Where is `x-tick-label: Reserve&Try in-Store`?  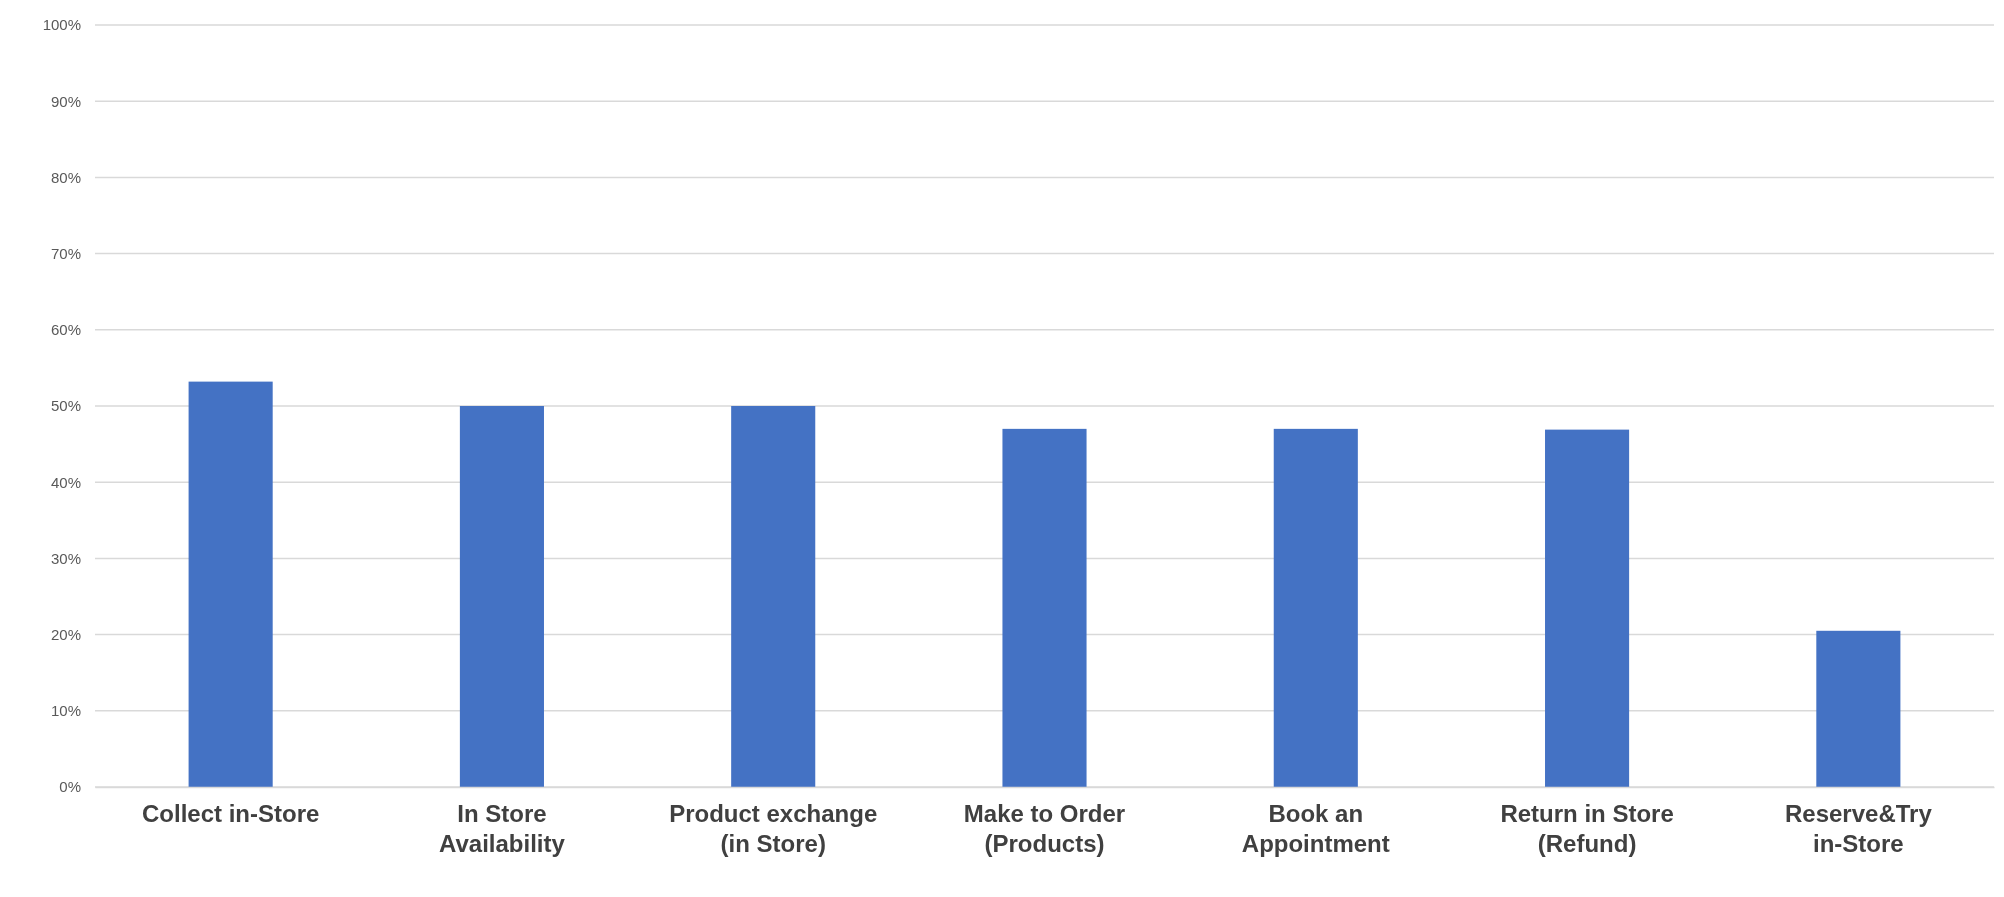 x-tick-label: Reserve&Try in-Store is located at coordinates (1858, 829).